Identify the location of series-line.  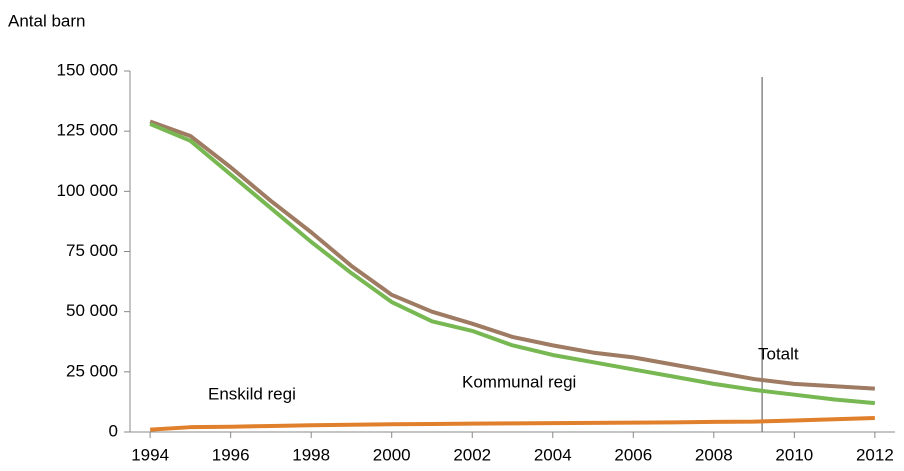
(512, 424).